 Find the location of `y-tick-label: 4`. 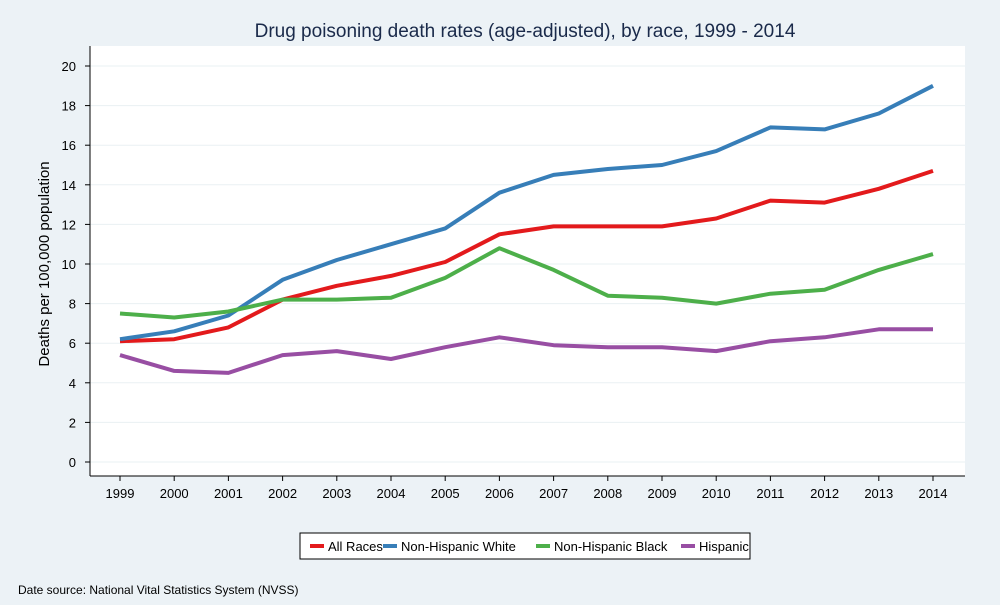

y-tick-label: 4 is located at coordinates (72, 383).